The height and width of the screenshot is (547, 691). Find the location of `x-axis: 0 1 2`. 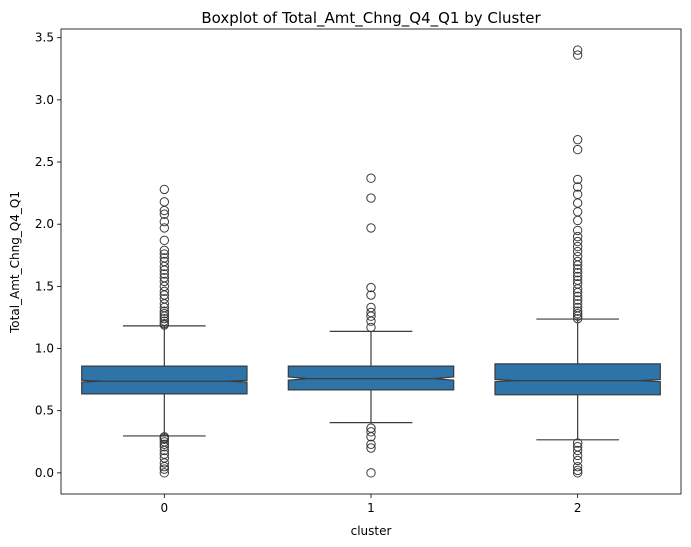

x-axis: 0 1 2 is located at coordinates (371, 504).